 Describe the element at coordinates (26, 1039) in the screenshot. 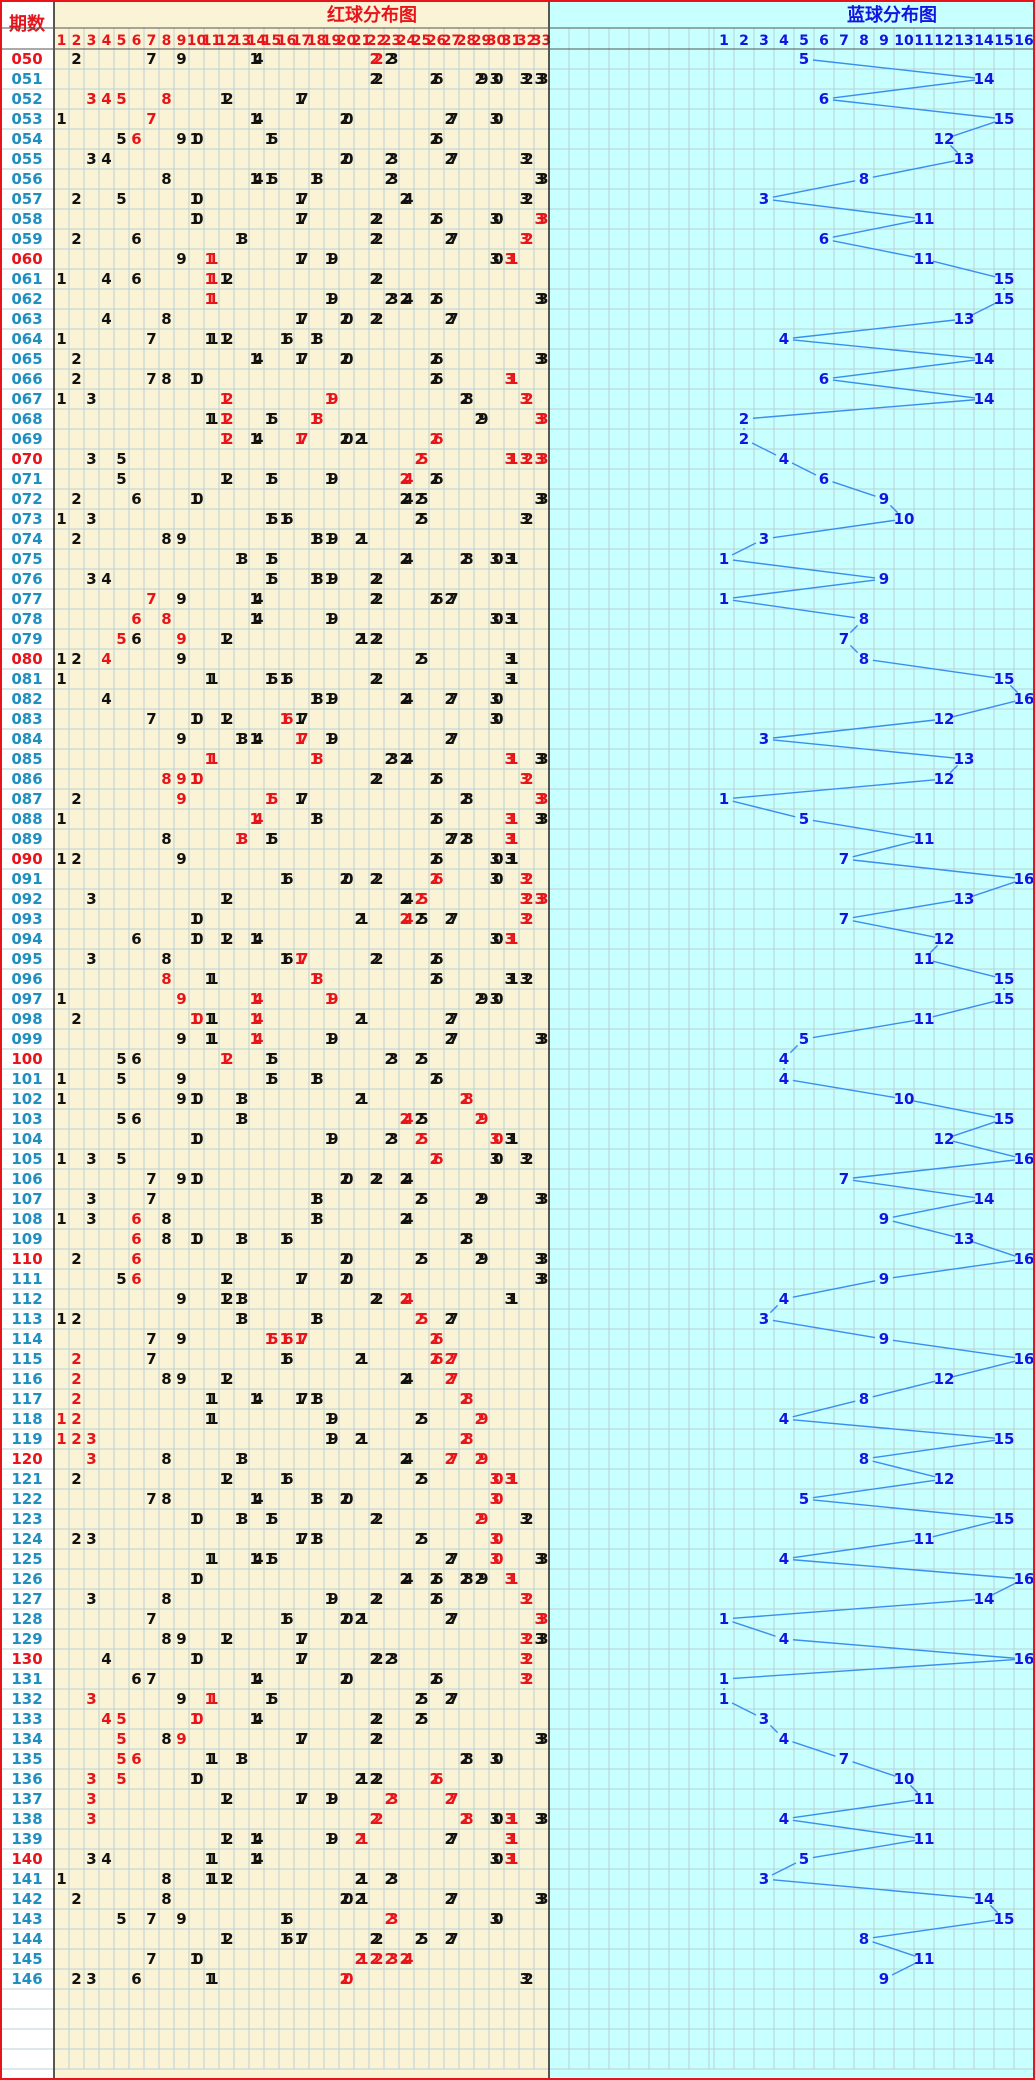

I see `issue-number: 099` at that location.